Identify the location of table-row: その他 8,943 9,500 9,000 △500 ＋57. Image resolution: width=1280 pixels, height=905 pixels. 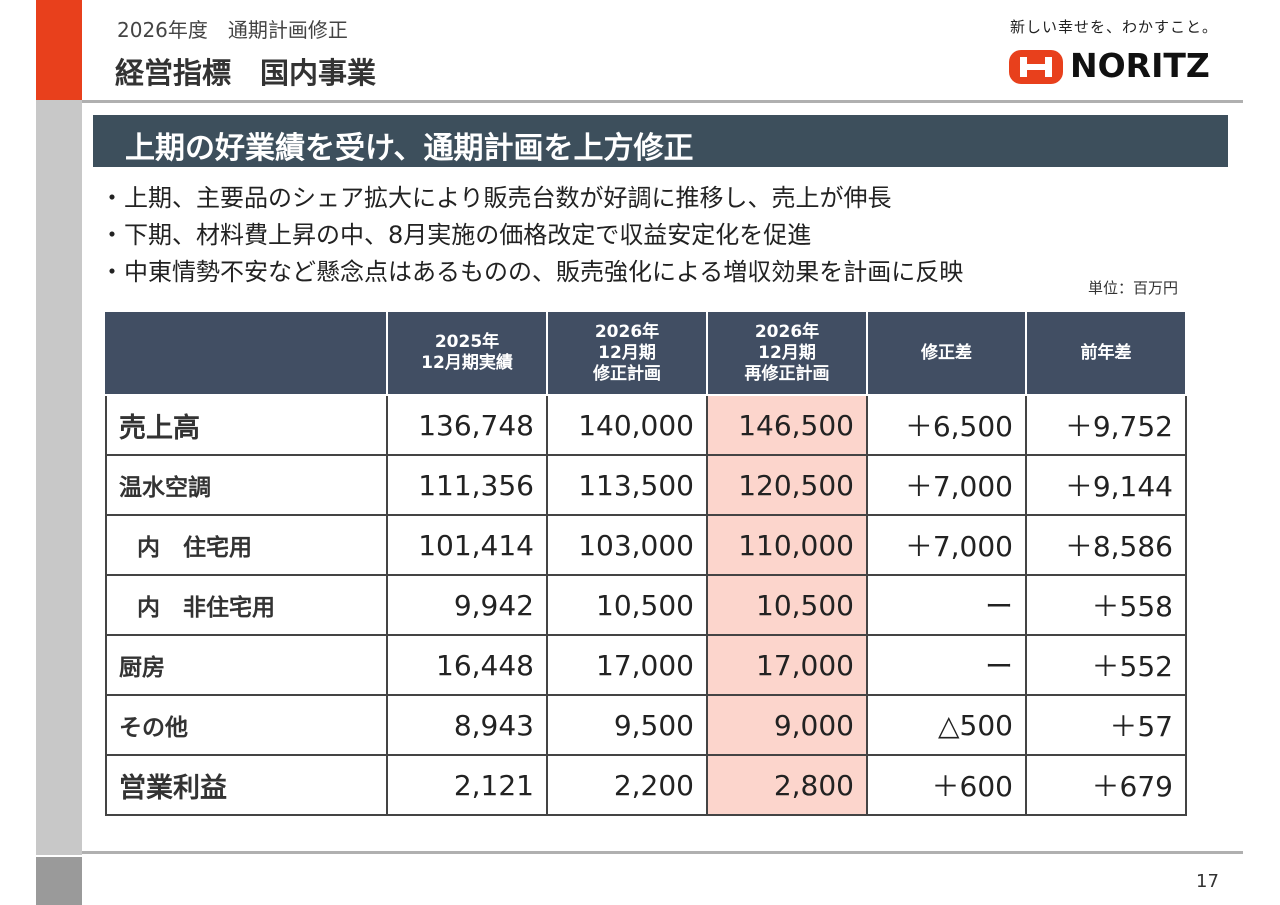
(646, 725).